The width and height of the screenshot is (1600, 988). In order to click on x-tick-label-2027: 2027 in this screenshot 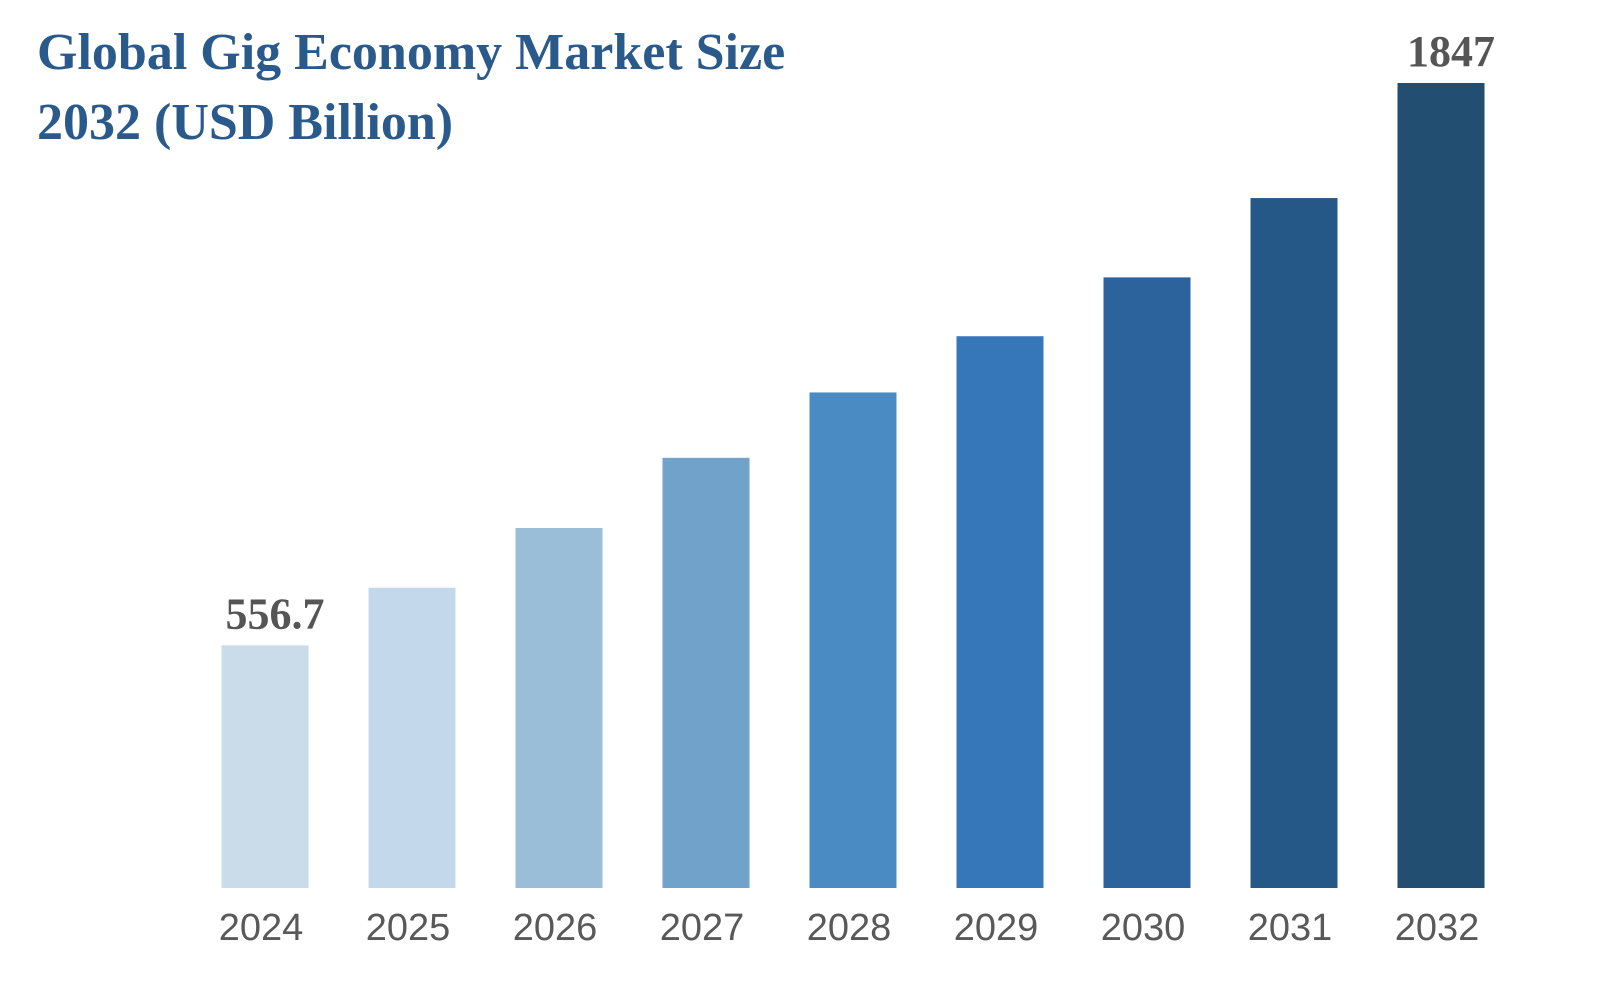, I will do `click(702, 928)`.